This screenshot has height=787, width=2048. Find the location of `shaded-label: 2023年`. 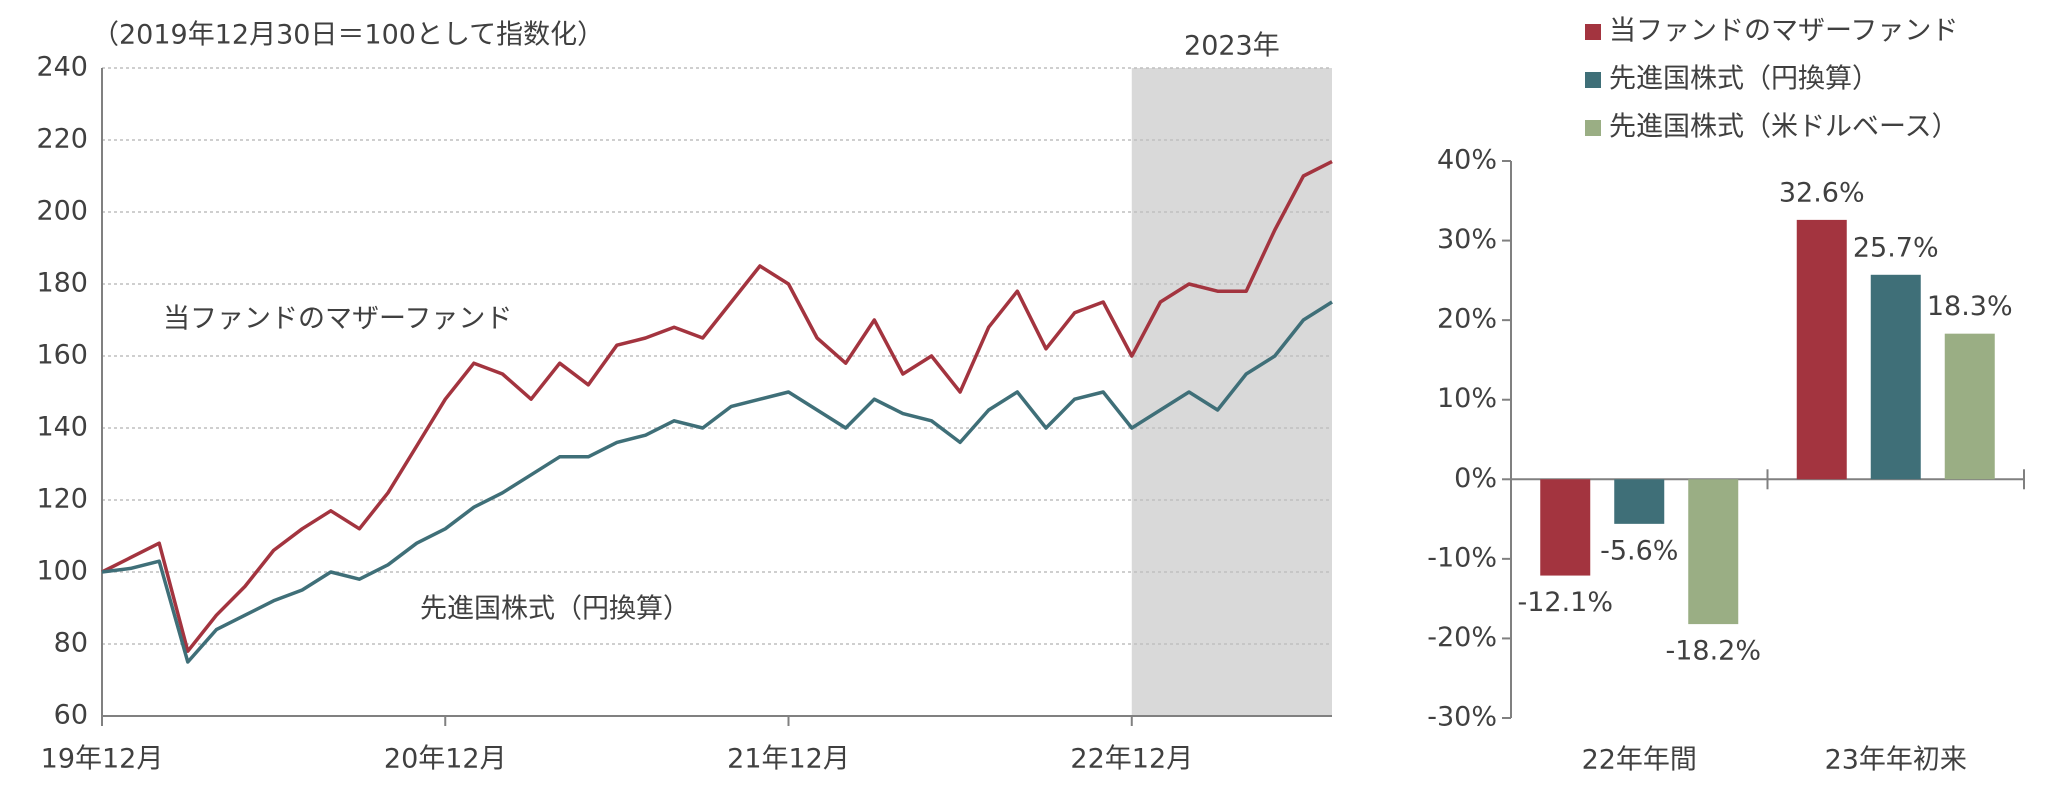

shaded-label: 2023年 is located at coordinates (1232, 46).